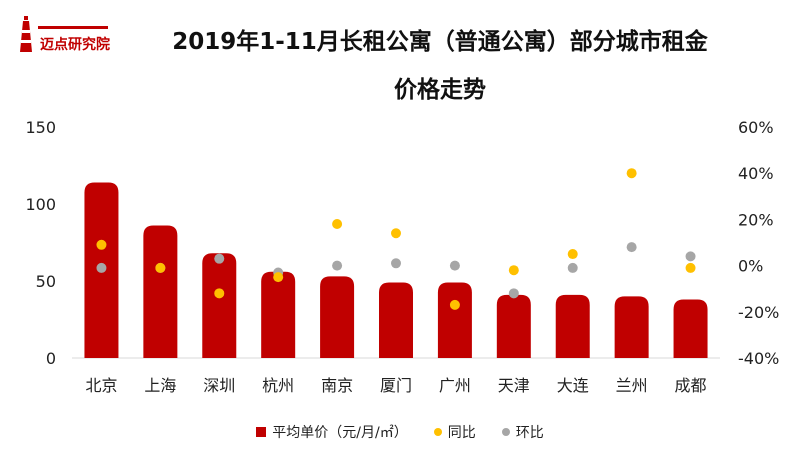  I want to click on x-tick-label: 兰州, so click(632, 385).